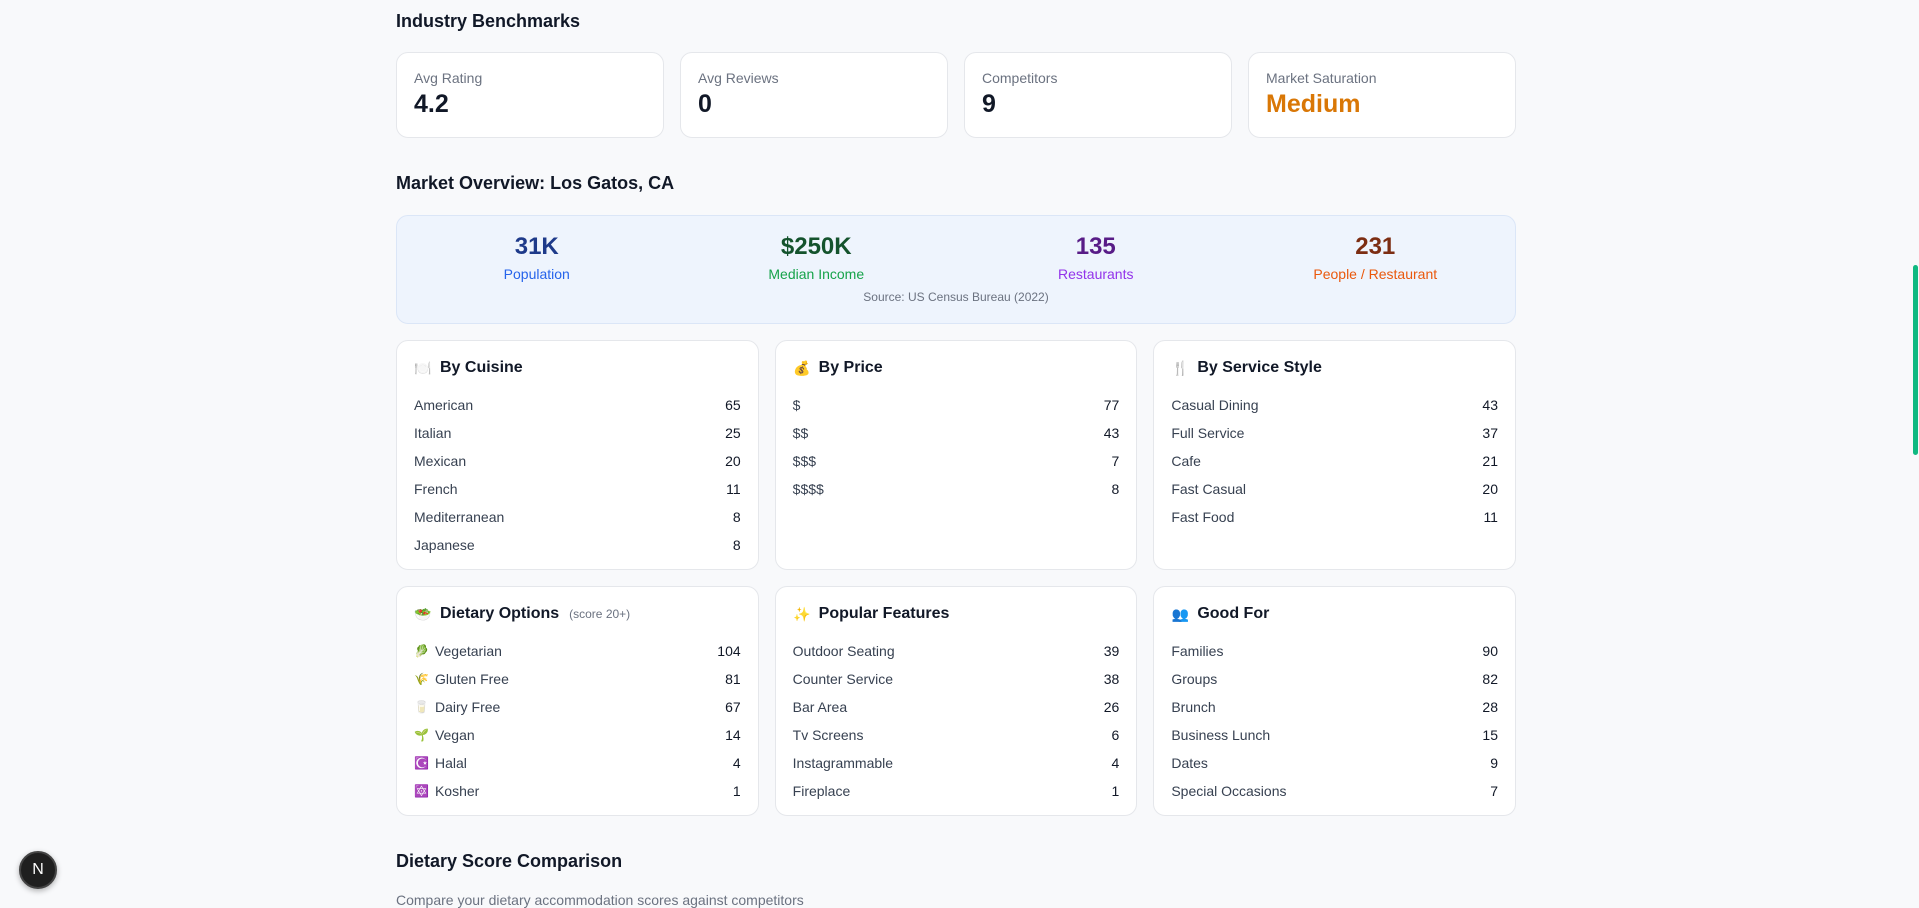  I want to click on list-item: Counter Service 38, so click(956, 679).